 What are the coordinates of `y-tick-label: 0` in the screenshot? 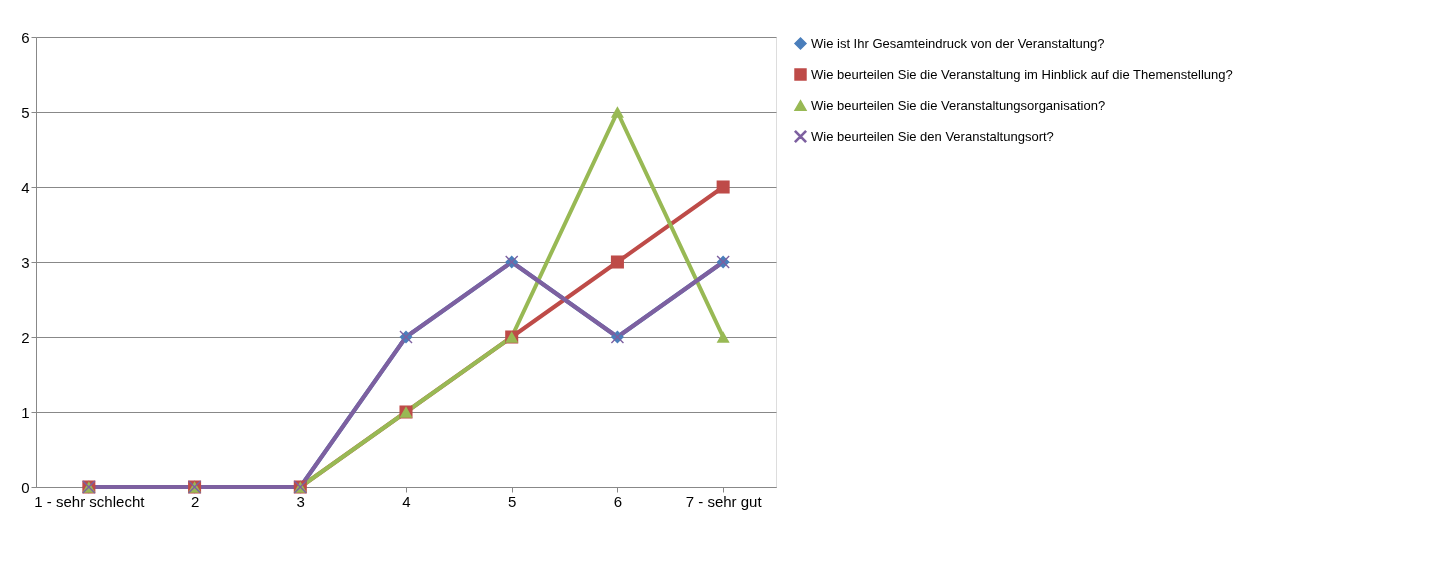 It's located at (25, 487).